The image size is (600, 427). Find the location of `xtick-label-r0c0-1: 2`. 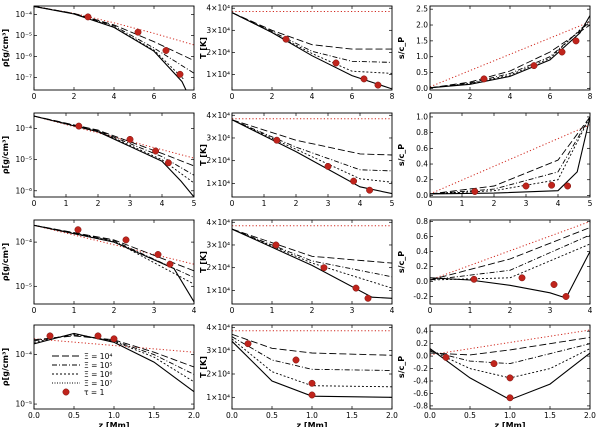

xtick-label-r0c0-1: 2 is located at coordinates (74, 96).